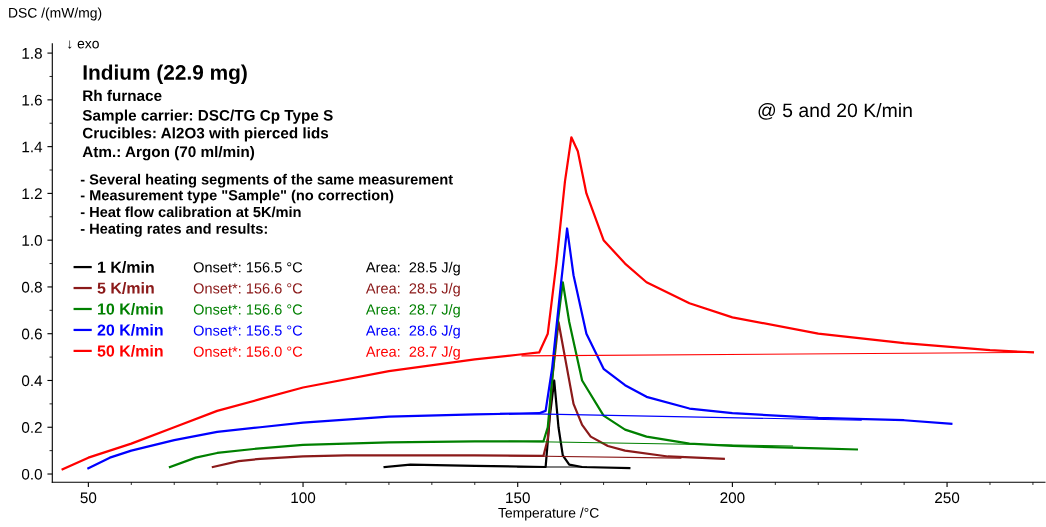 Image resolution: width=1046 pixels, height=527 pixels. What do you see at coordinates (518, 498) in the screenshot?
I see `x-tick-label: 150` at bounding box center [518, 498].